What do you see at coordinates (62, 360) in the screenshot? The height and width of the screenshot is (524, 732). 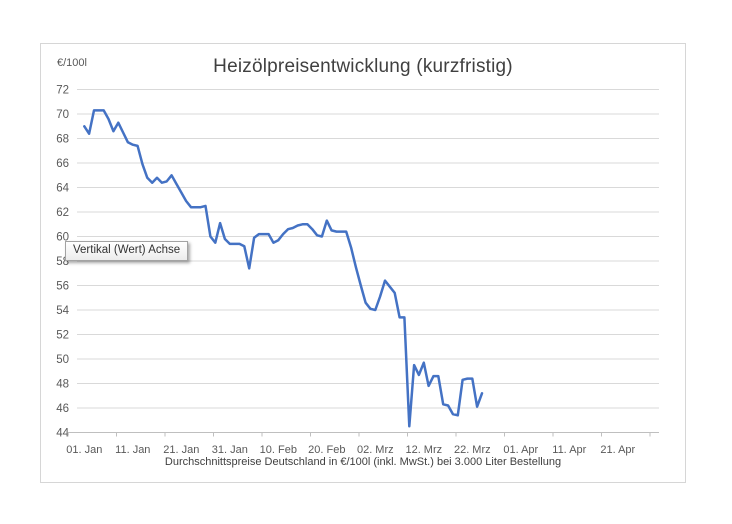 I see `y-tick-label: 50` at bounding box center [62, 360].